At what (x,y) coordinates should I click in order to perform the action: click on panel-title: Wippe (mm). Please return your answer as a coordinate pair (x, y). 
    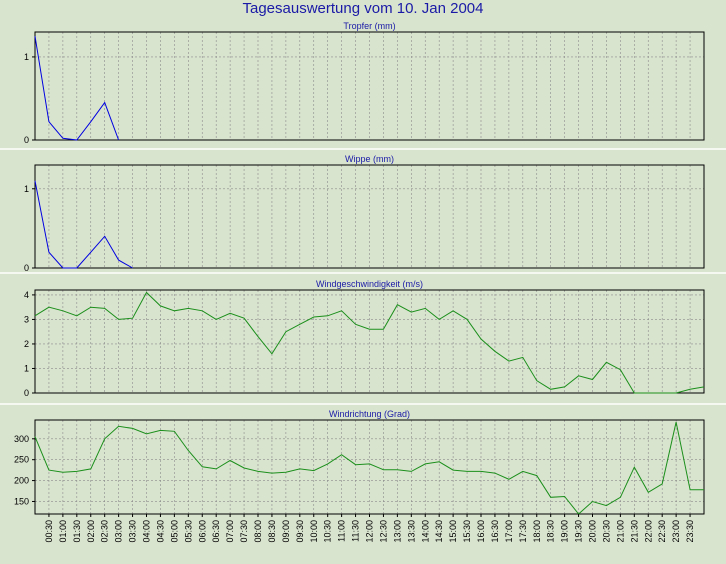
    Looking at the image, I should click on (369, 159).